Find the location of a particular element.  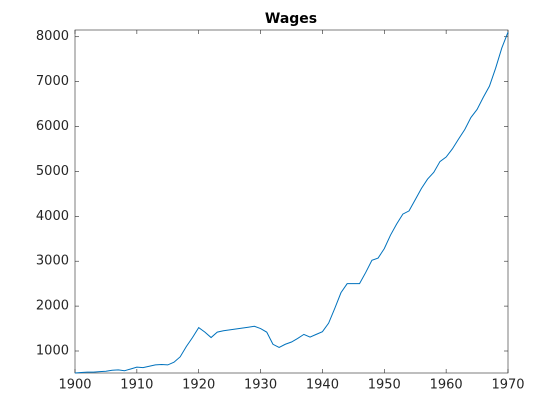

x-tick-label: 1950 is located at coordinates (384, 385).